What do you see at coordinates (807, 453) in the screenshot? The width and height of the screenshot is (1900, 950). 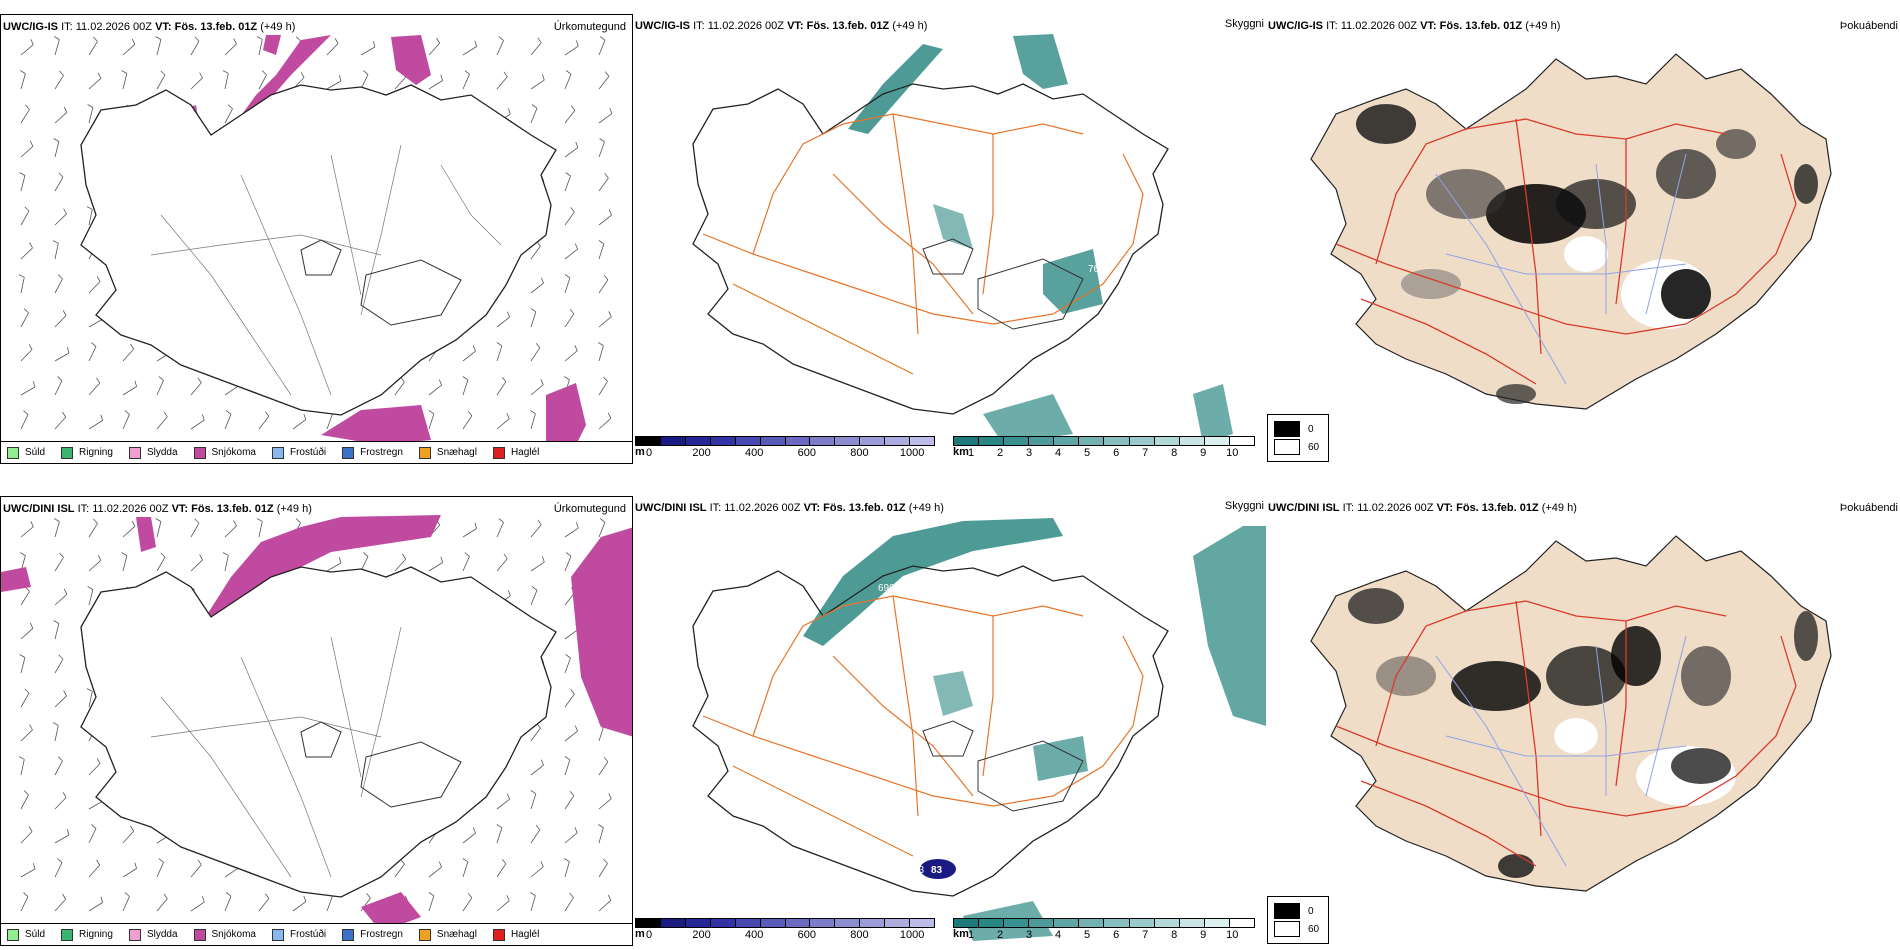 I see `colorbar-tick: 600` at bounding box center [807, 453].